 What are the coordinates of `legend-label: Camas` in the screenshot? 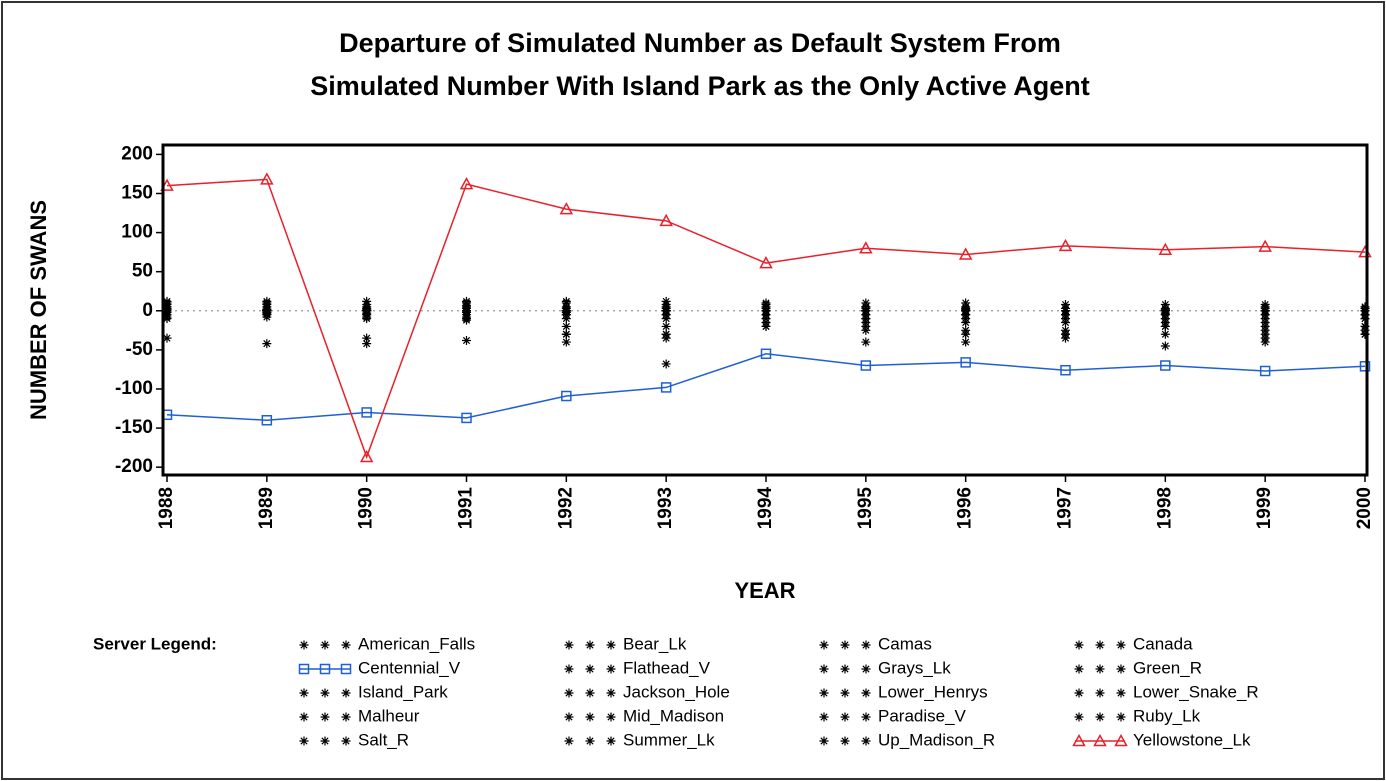 It's located at (905, 643).